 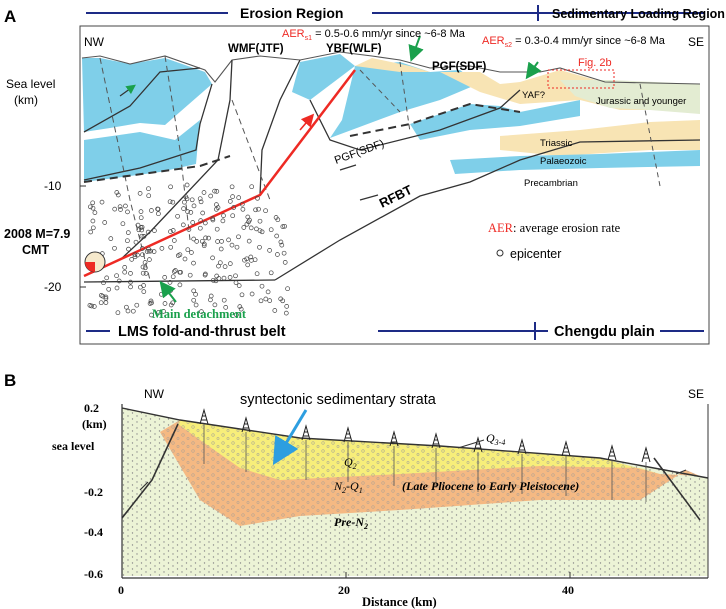 I want to click on epicenter-cloud, so click(x=188, y=250).